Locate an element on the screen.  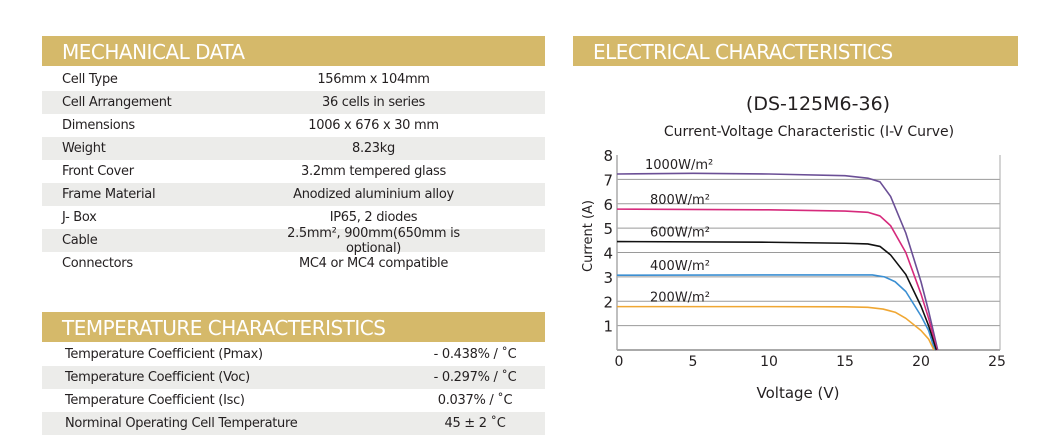
temperature-header: TEMPERATURE CHARACTERISTICS is located at coordinates (293, 327).